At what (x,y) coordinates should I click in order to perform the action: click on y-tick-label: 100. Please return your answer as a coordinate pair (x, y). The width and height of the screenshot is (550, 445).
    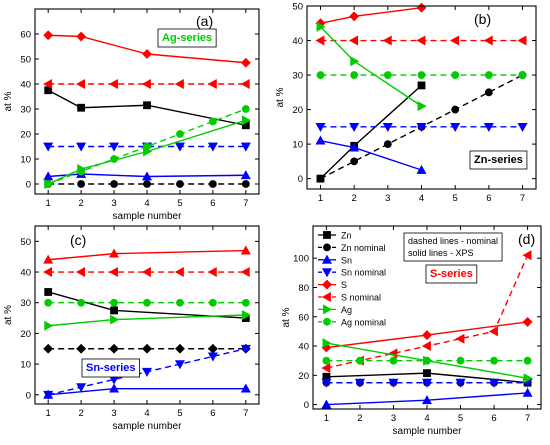
    Looking at the image, I should click on (301, 259).